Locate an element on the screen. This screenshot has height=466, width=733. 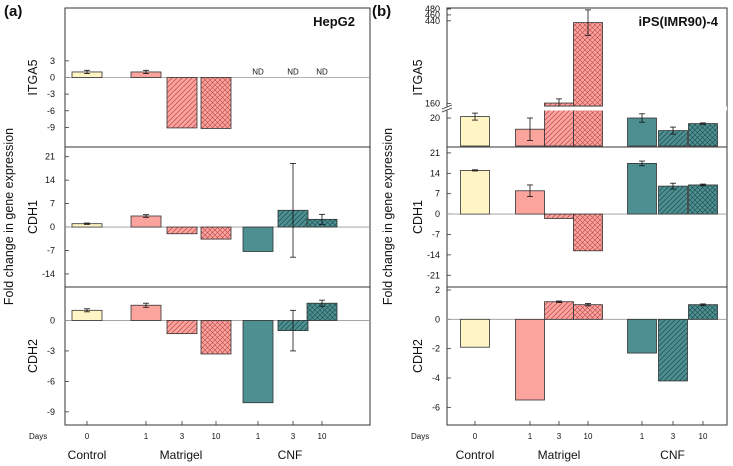
y-axis-label: Fold change in gene expression is located at coordinates (9, 216).